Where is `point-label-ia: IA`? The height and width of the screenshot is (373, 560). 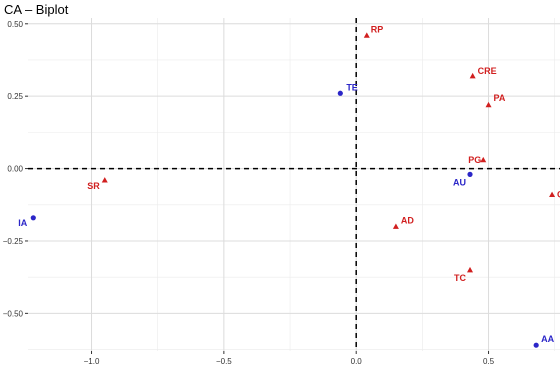 point-label-ia: IA is located at coordinates (23, 223).